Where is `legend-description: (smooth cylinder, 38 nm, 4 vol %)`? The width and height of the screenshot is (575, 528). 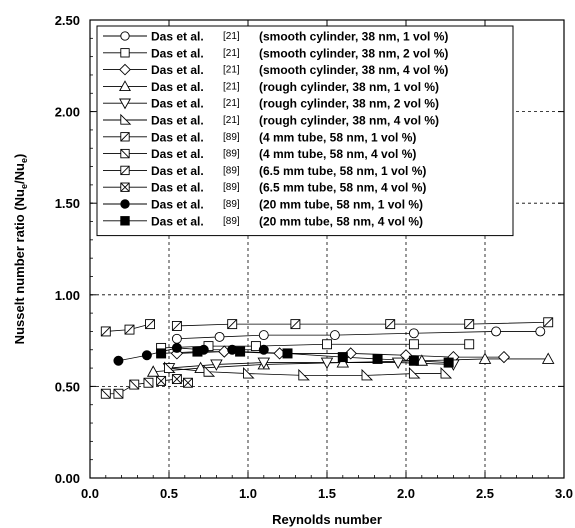 legend-description: (smooth cylinder, 38 nm, 4 vol %) is located at coordinates (353, 70).